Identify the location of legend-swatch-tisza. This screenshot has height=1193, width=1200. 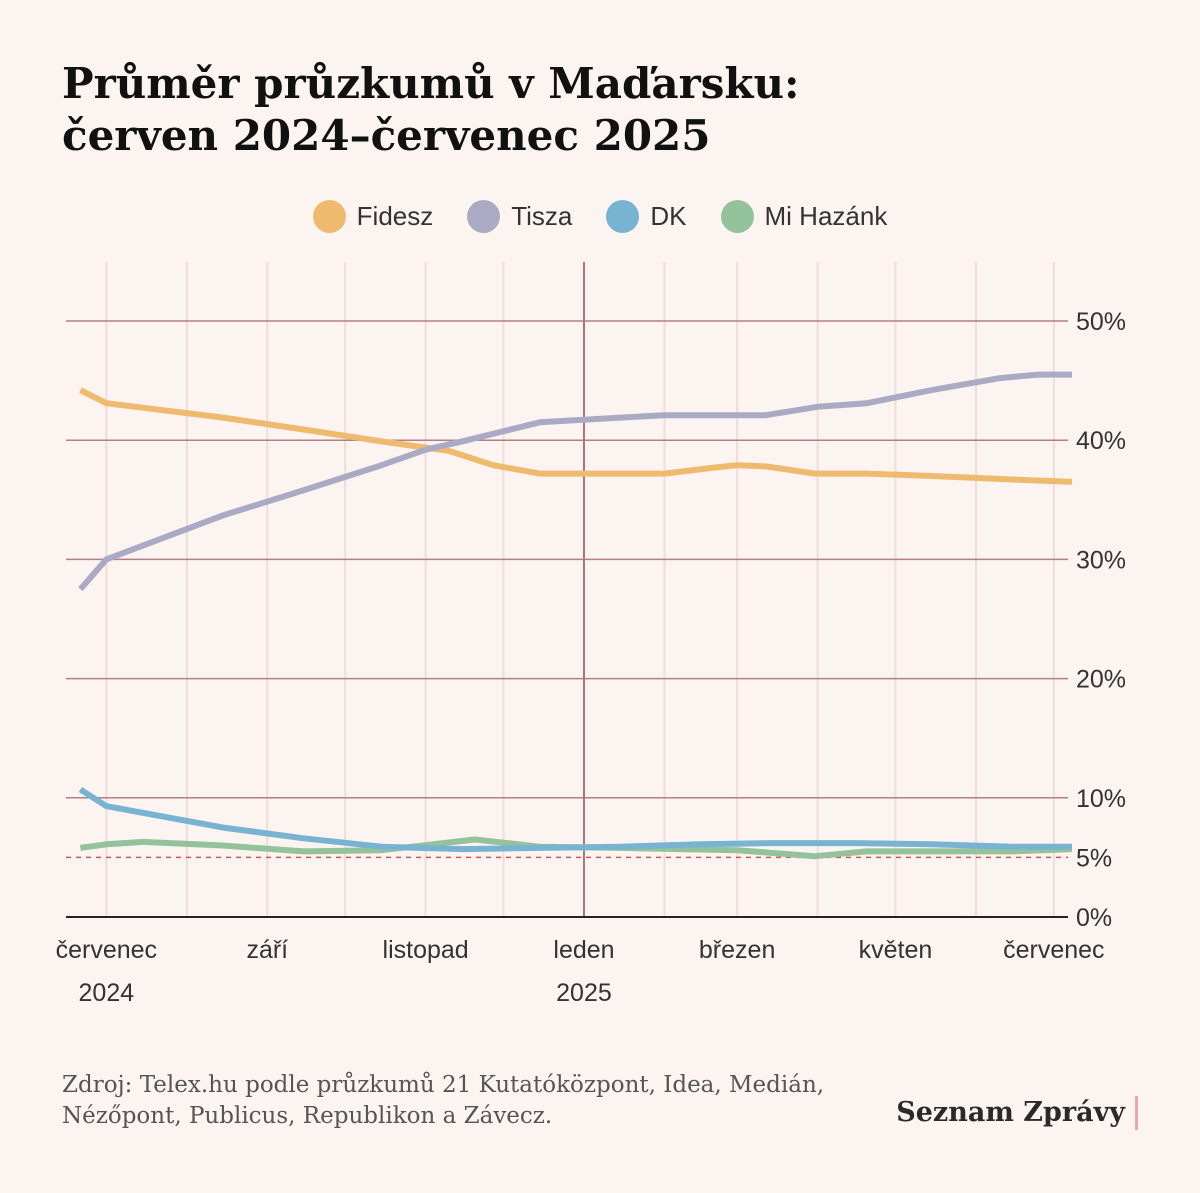
(484, 216).